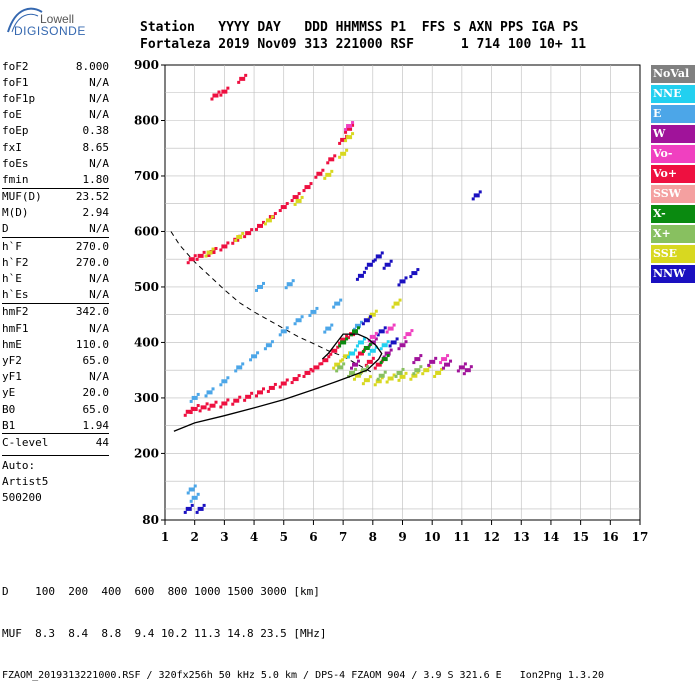 The height and width of the screenshot is (697, 700). What do you see at coordinates (15, 295) in the screenshot?
I see `param-label: h`Es` at bounding box center [15, 295].